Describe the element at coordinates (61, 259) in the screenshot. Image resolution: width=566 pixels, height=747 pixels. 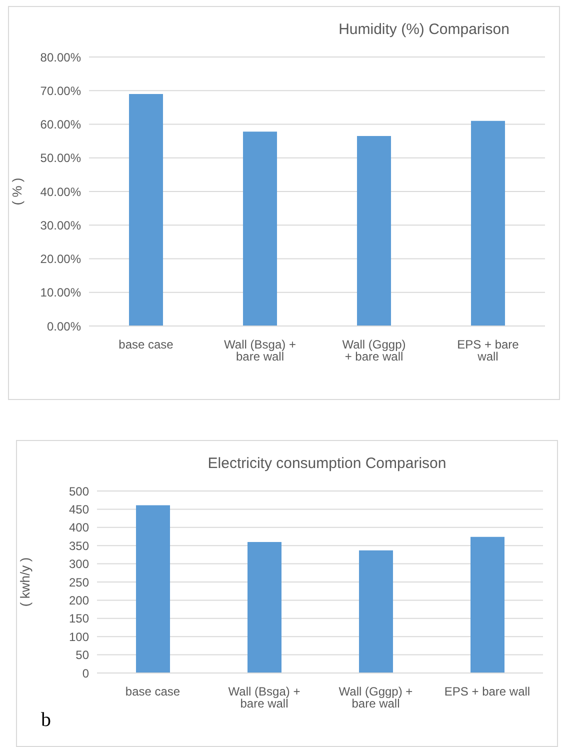
I see `y-tick-label: 20.00%` at that location.